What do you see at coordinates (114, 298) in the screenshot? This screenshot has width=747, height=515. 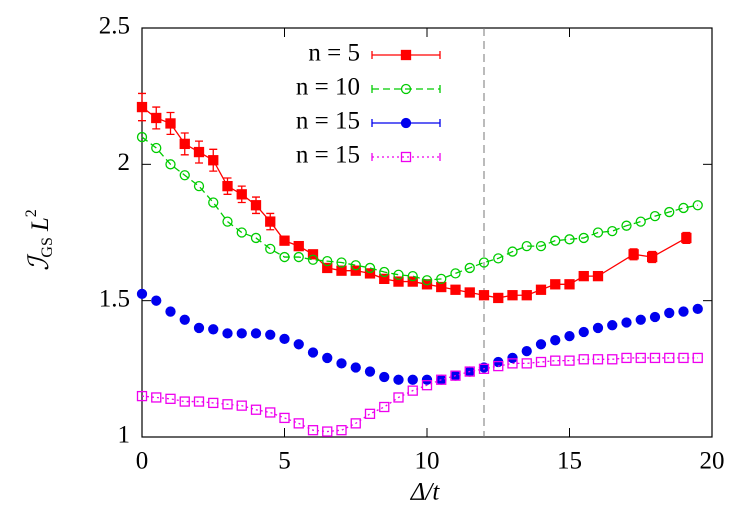 I see `y-tick-label: 1.5` at bounding box center [114, 298].